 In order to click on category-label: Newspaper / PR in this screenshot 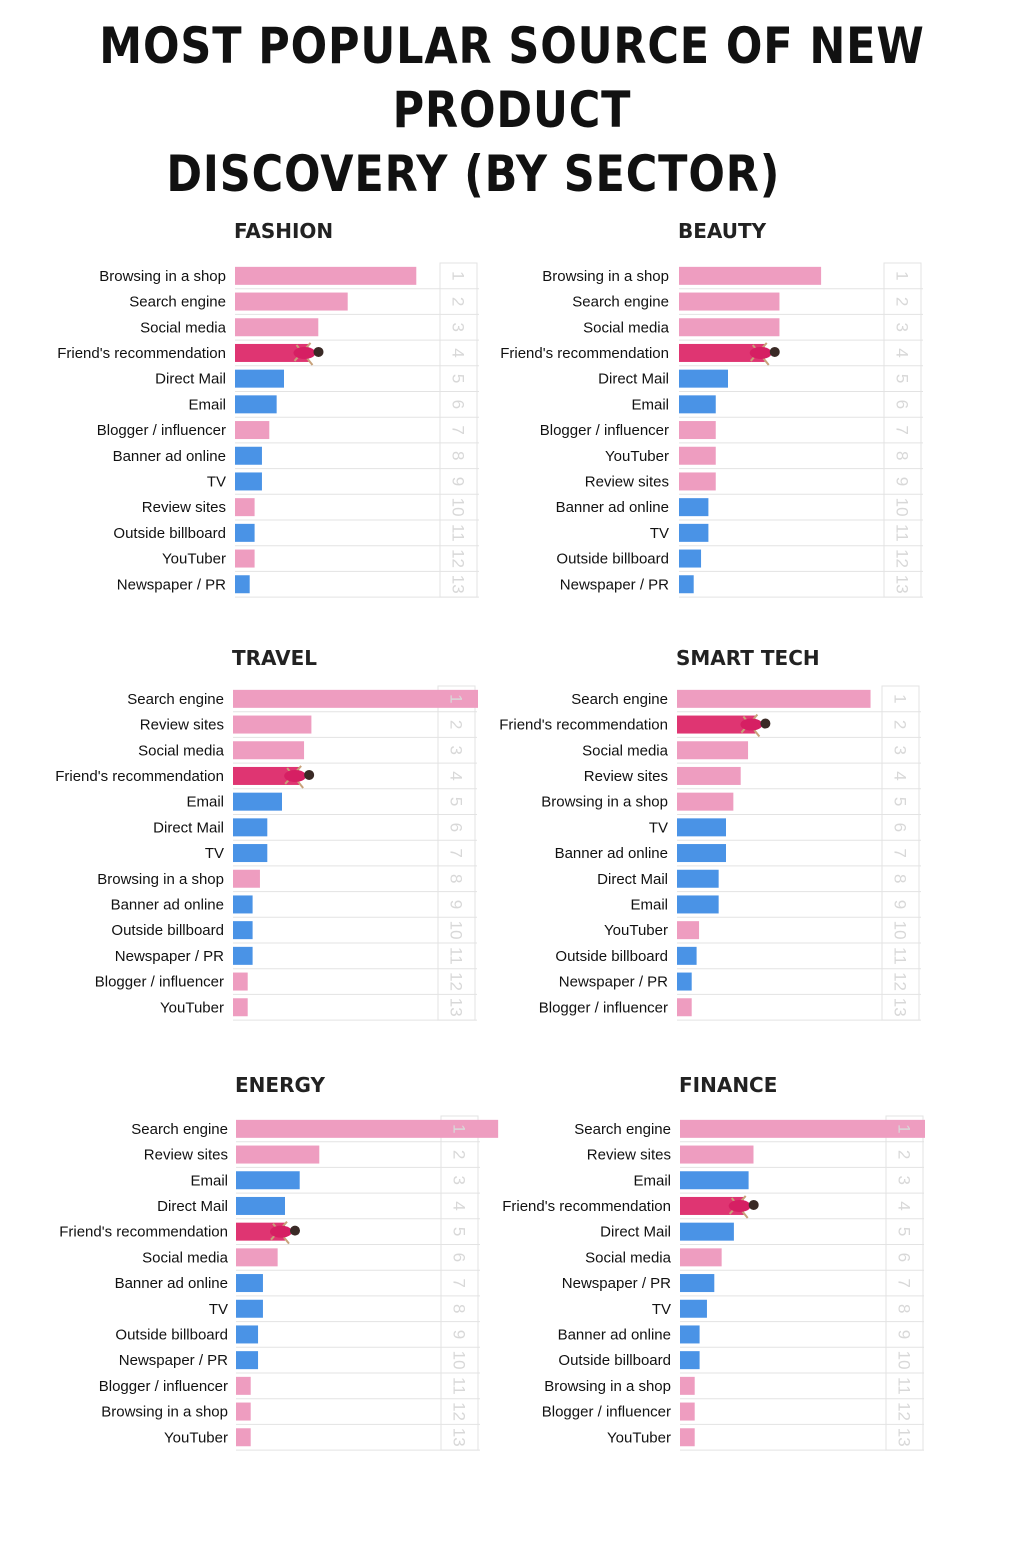, I will do `click(613, 982)`.